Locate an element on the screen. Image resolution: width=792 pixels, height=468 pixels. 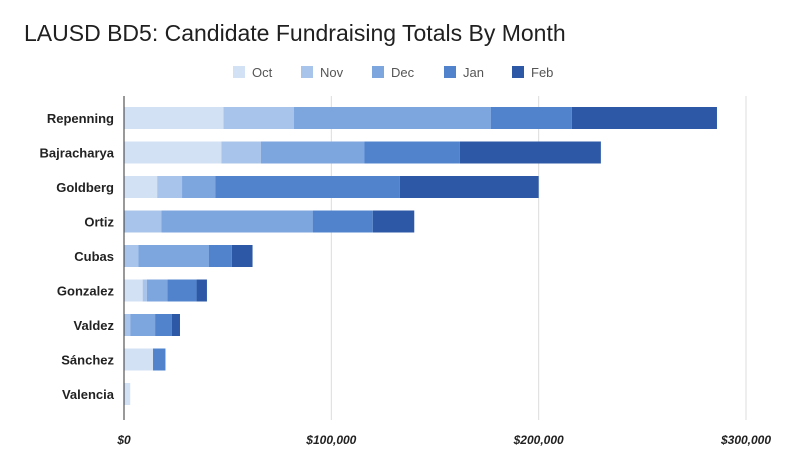
category-label: Sánchez is located at coordinates (87, 360).